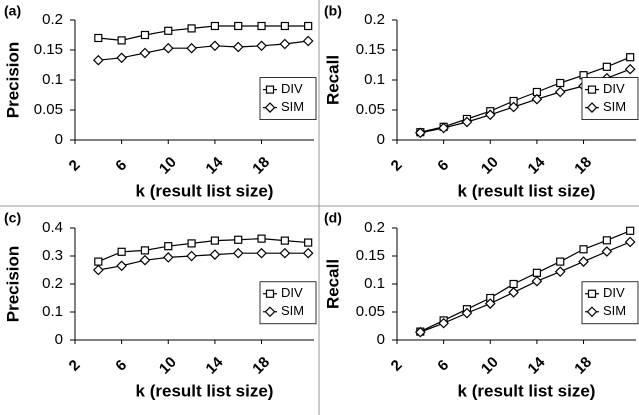 The height and width of the screenshot is (415, 639). Describe the element at coordinates (333, 218) in the screenshot. I see `panel-label: (d)` at that location.